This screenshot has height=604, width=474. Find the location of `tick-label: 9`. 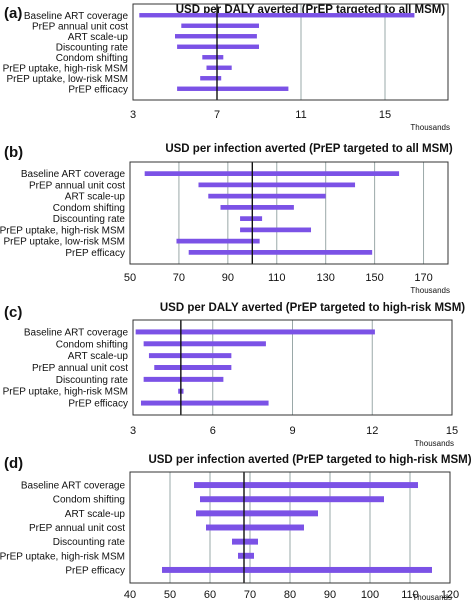

tick-label: 9 is located at coordinates (292, 431).